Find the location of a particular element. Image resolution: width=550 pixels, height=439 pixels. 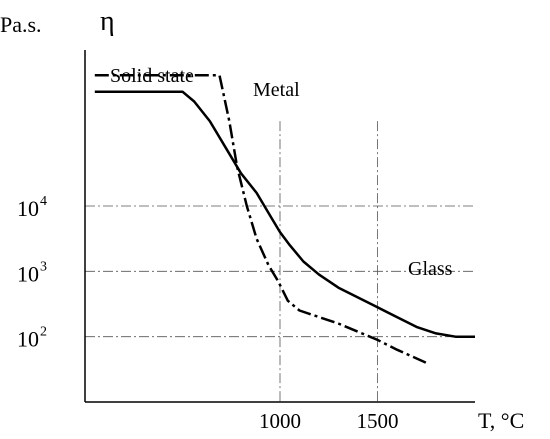

y-tick-exponent: 4 is located at coordinates (43, 201).